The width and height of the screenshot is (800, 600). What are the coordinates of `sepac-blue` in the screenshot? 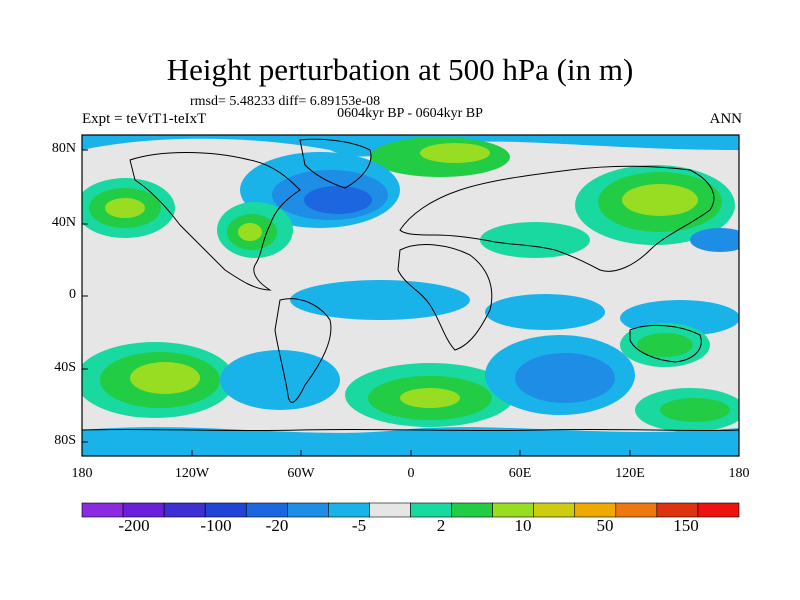 It's located at (280, 380).